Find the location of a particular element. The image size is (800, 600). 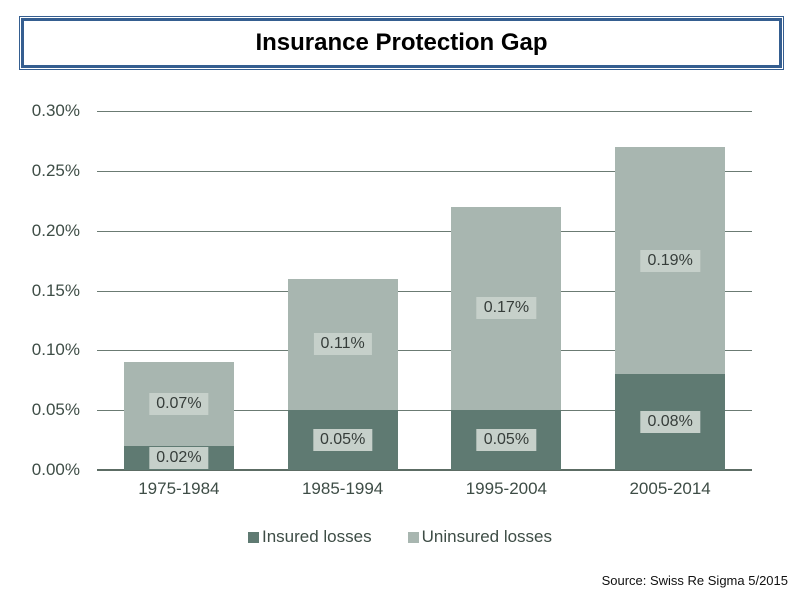

legend-item-insured: Insured losses is located at coordinates (309, 537).